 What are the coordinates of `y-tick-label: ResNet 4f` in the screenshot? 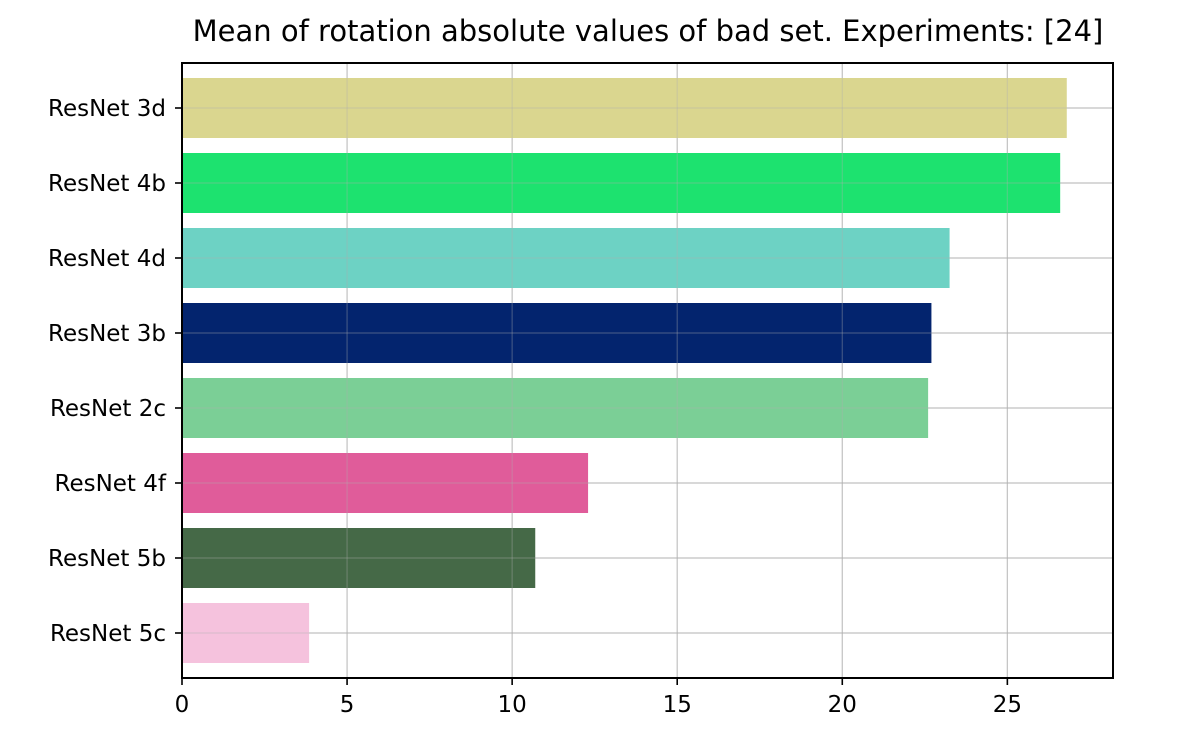 It's located at (111, 484).